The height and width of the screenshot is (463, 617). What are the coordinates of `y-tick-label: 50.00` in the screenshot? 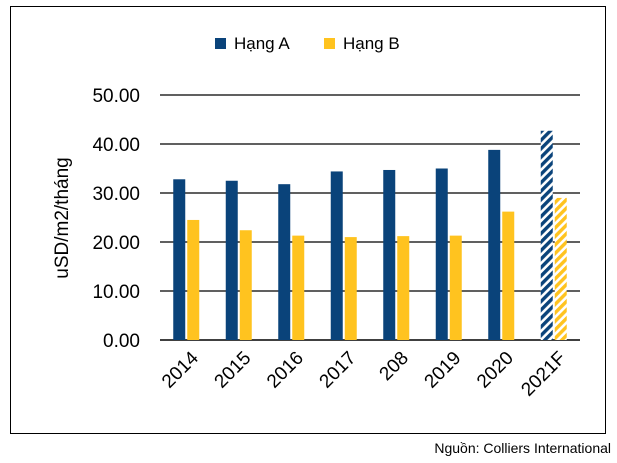 It's located at (116, 96).